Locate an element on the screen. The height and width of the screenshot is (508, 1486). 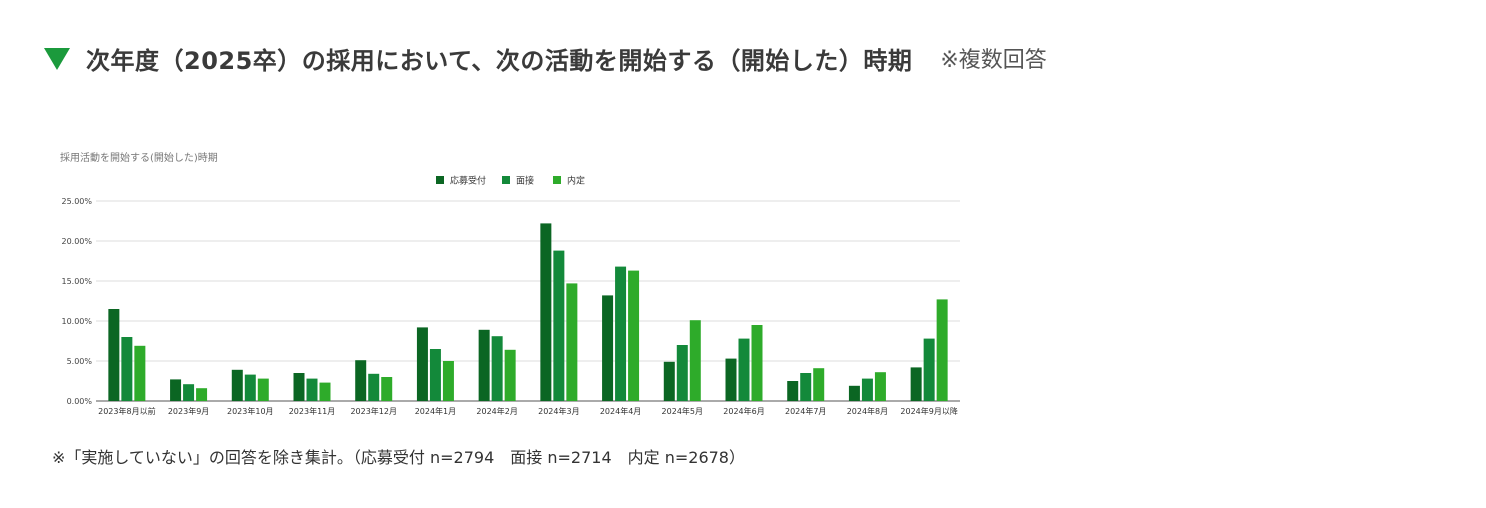
x-tick-label-12: 2024年7月 is located at coordinates (805, 411).